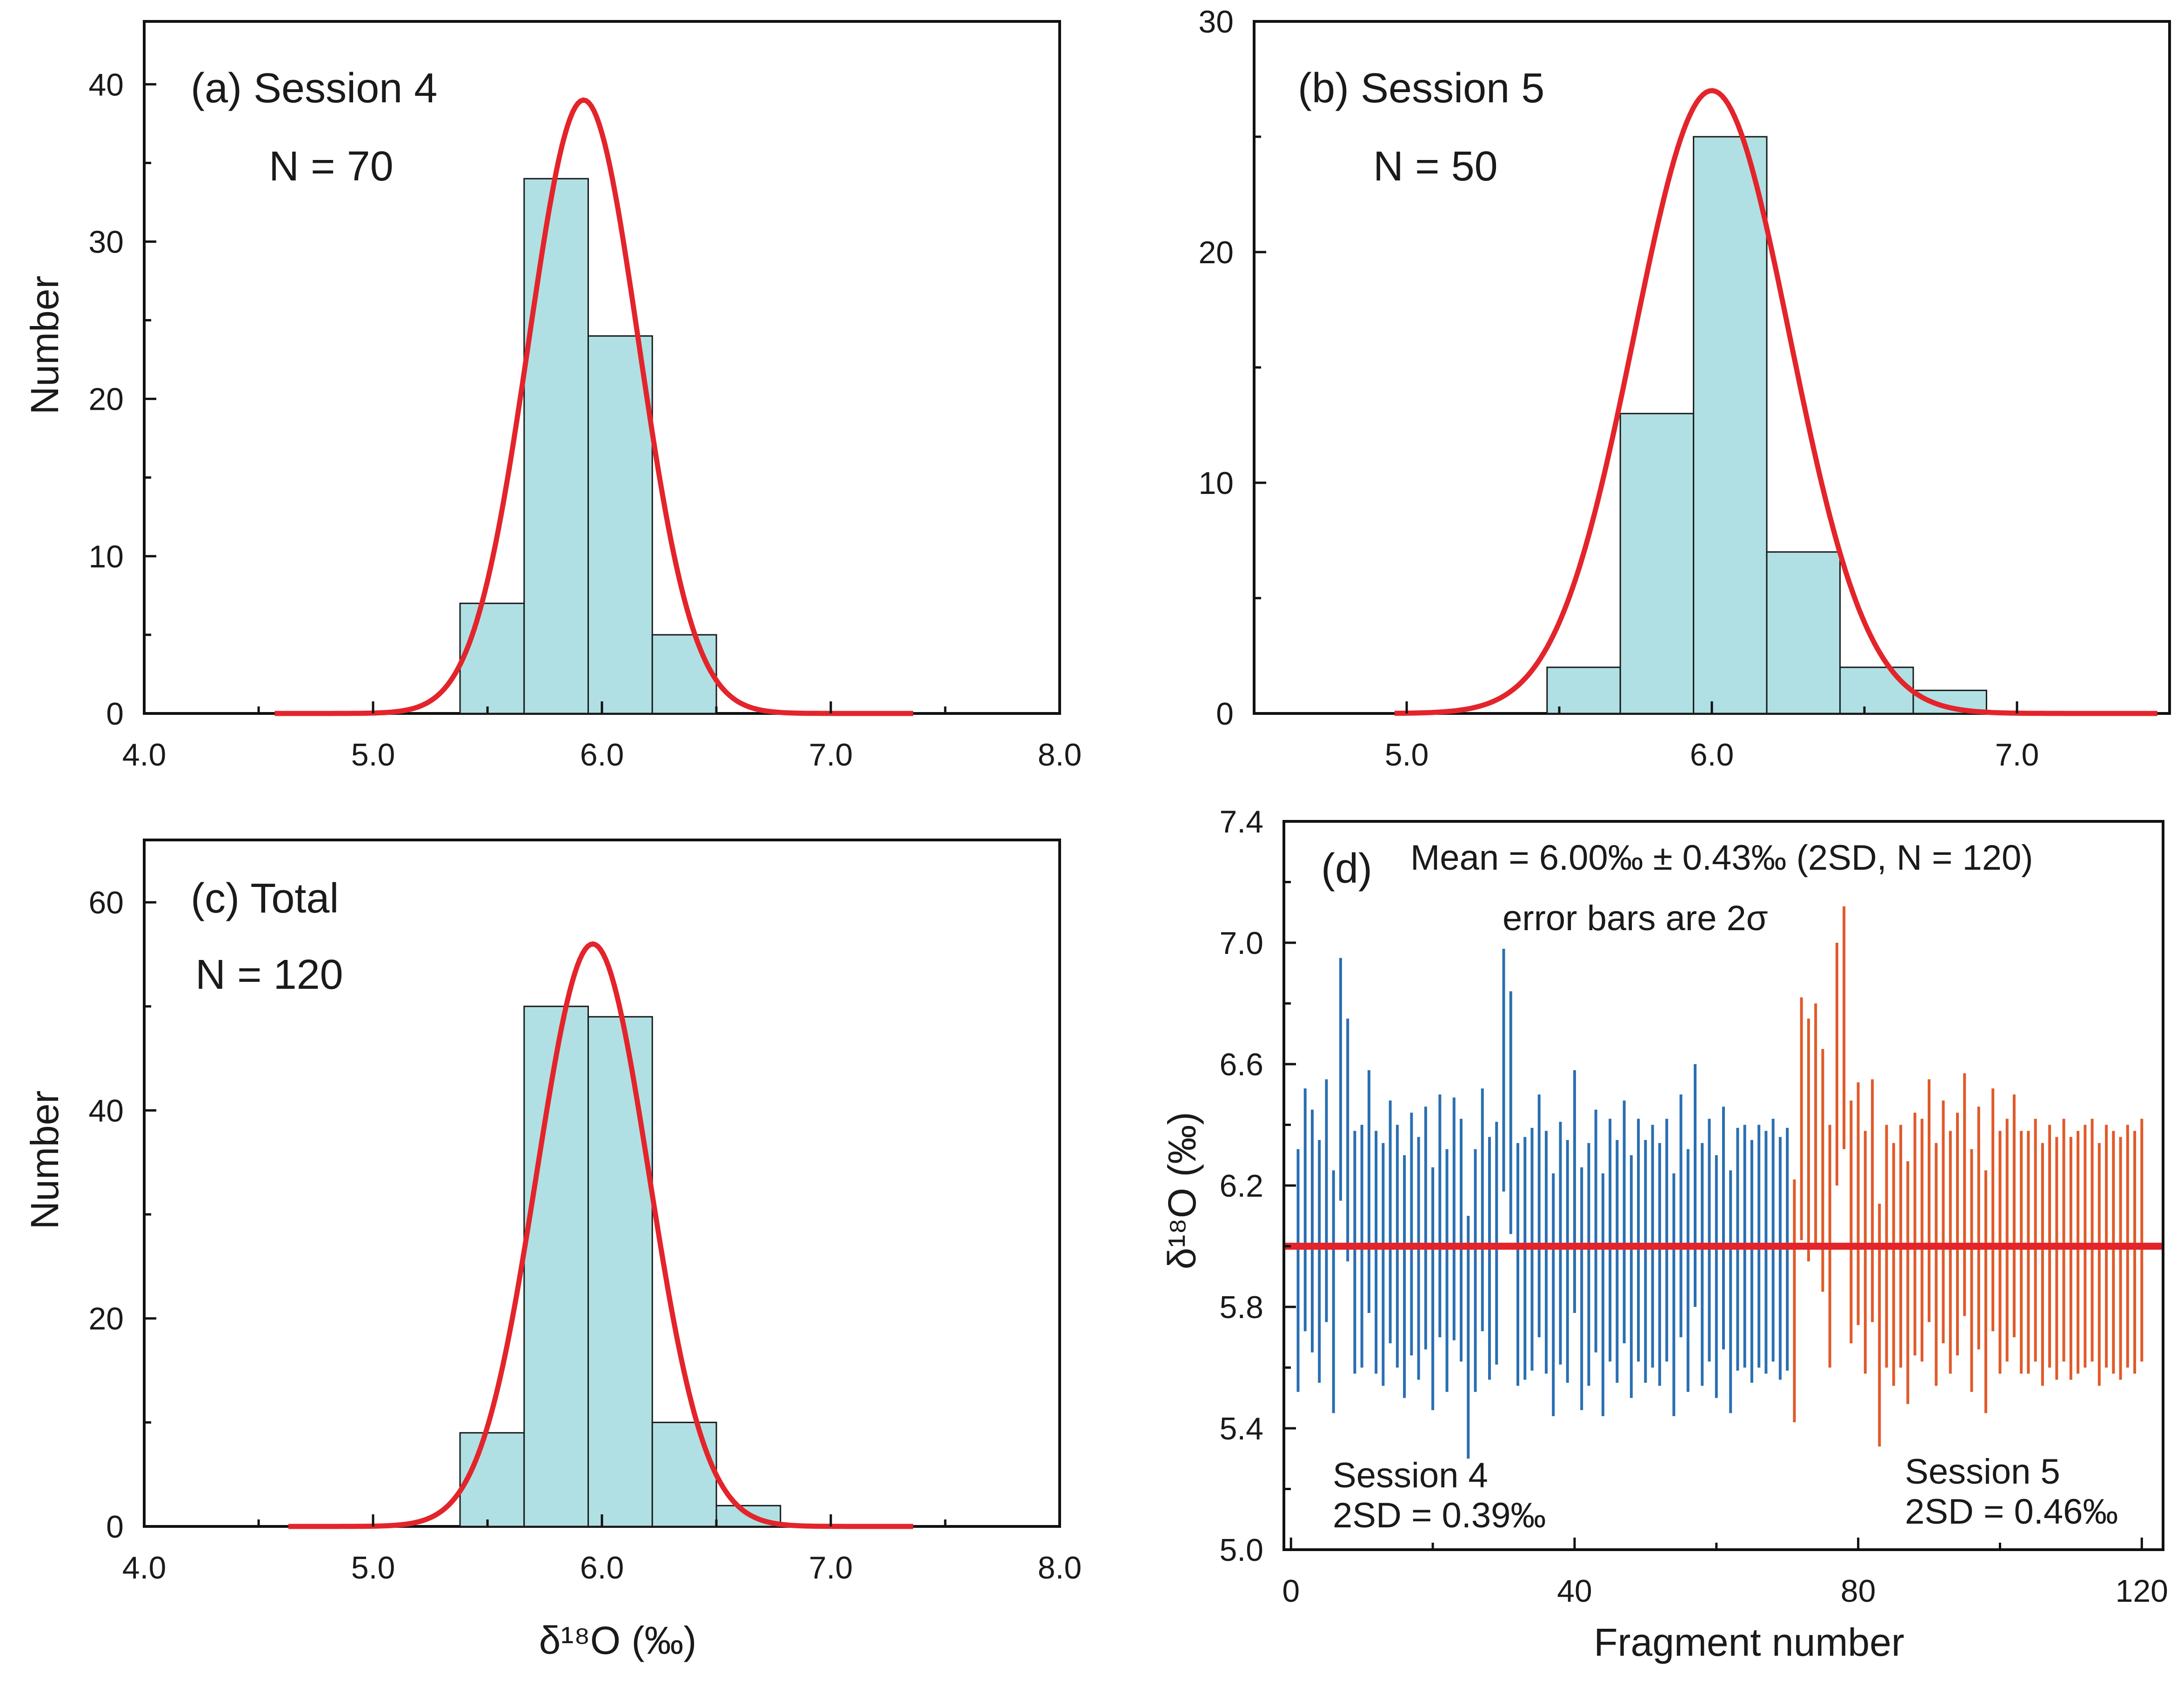 This screenshot has height=1692, width=2184. I want to click on panel-d-error-label: error bars are 2σ, so click(1635, 918).